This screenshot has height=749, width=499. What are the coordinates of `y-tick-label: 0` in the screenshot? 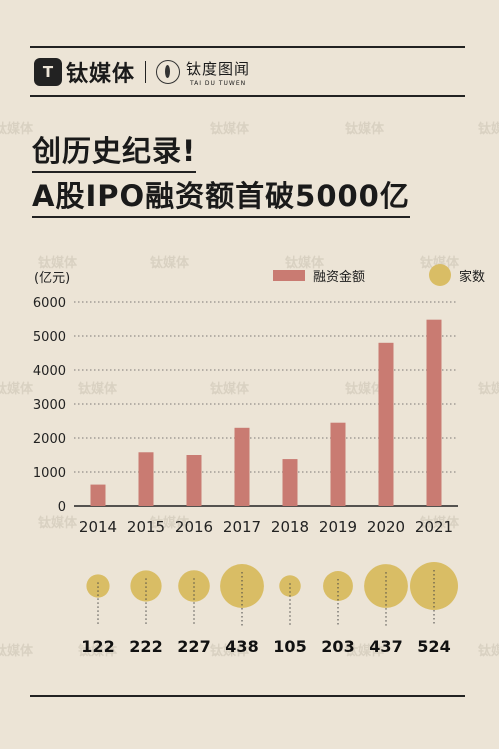 It's located at (62, 507).